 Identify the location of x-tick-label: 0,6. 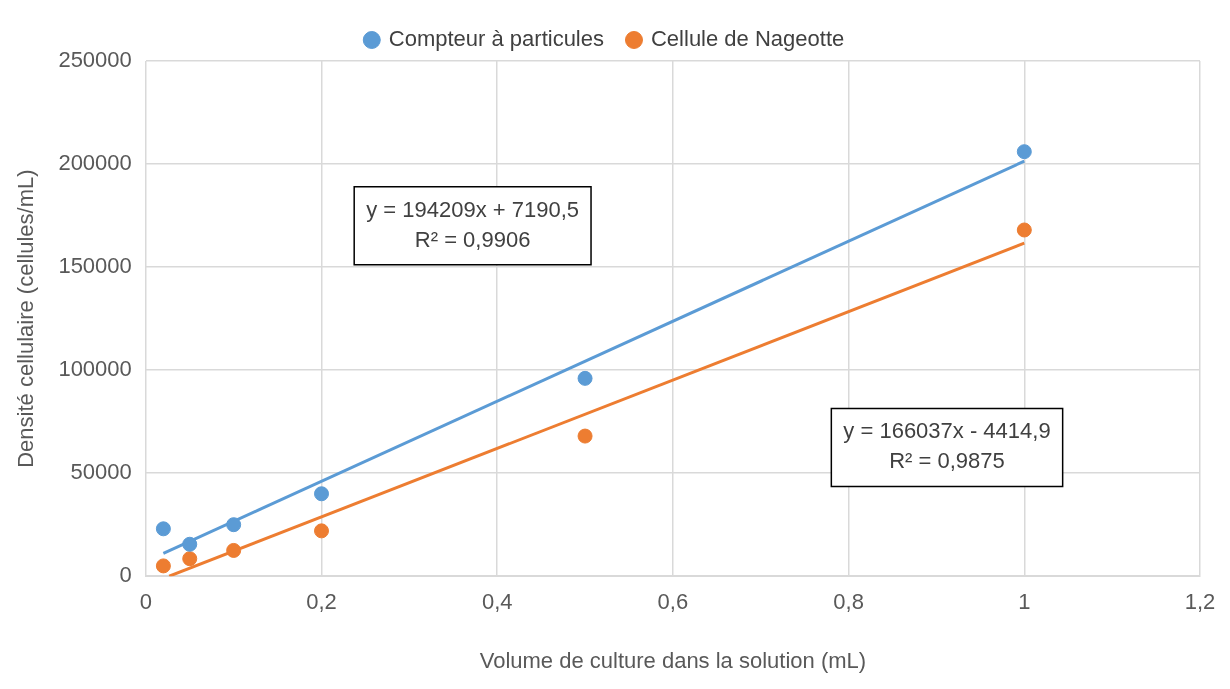
(673, 602).